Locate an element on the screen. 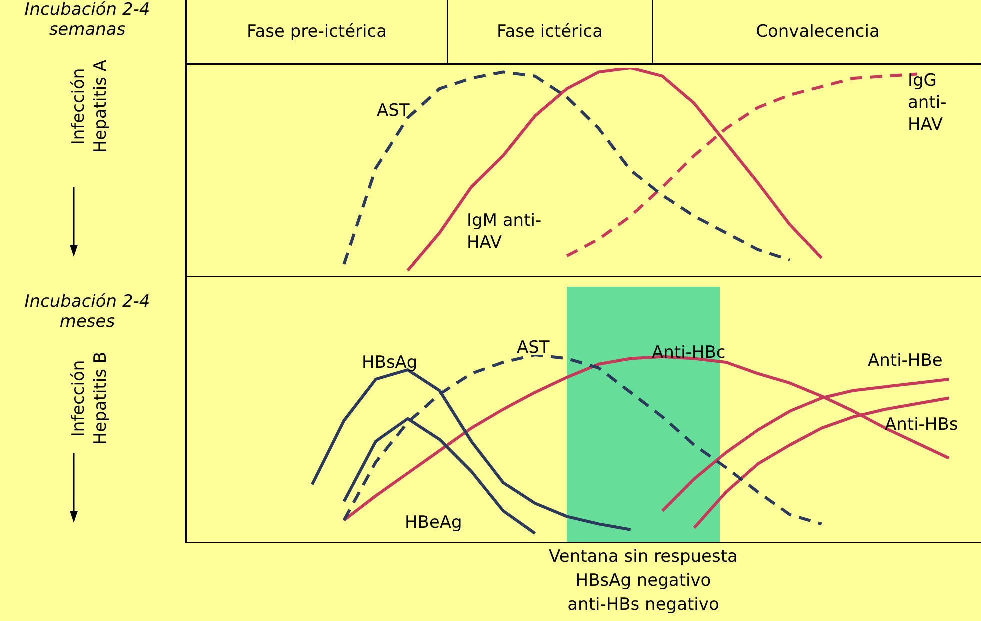 The image size is (981, 621). series-label: HBeAg is located at coordinates (434, 523).